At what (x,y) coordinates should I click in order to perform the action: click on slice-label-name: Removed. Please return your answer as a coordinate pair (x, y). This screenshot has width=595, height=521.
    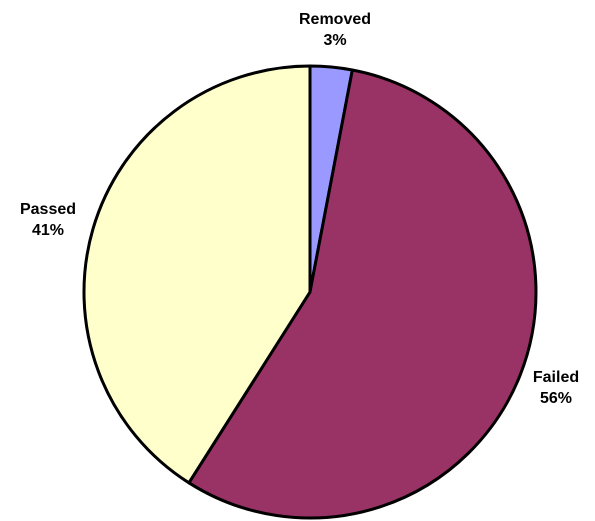
    Looking at the image, I should click on (335, 19).